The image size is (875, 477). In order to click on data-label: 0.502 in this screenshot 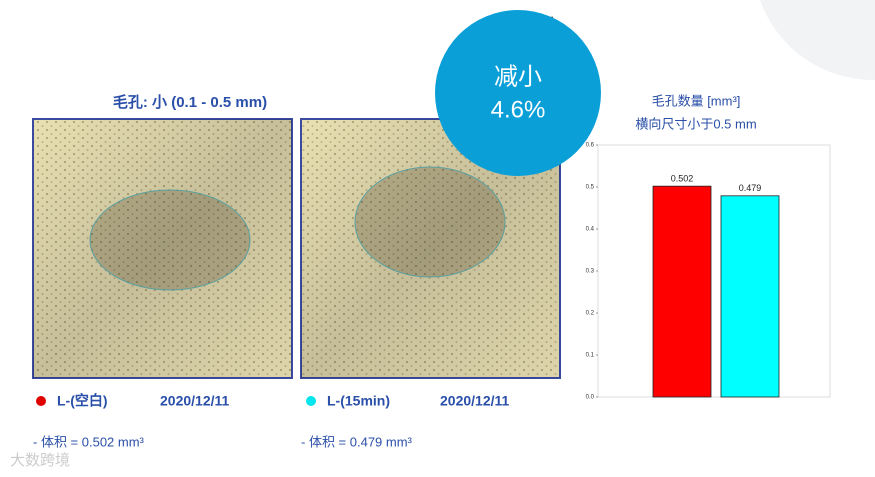, I will do `click(682, 179)`.